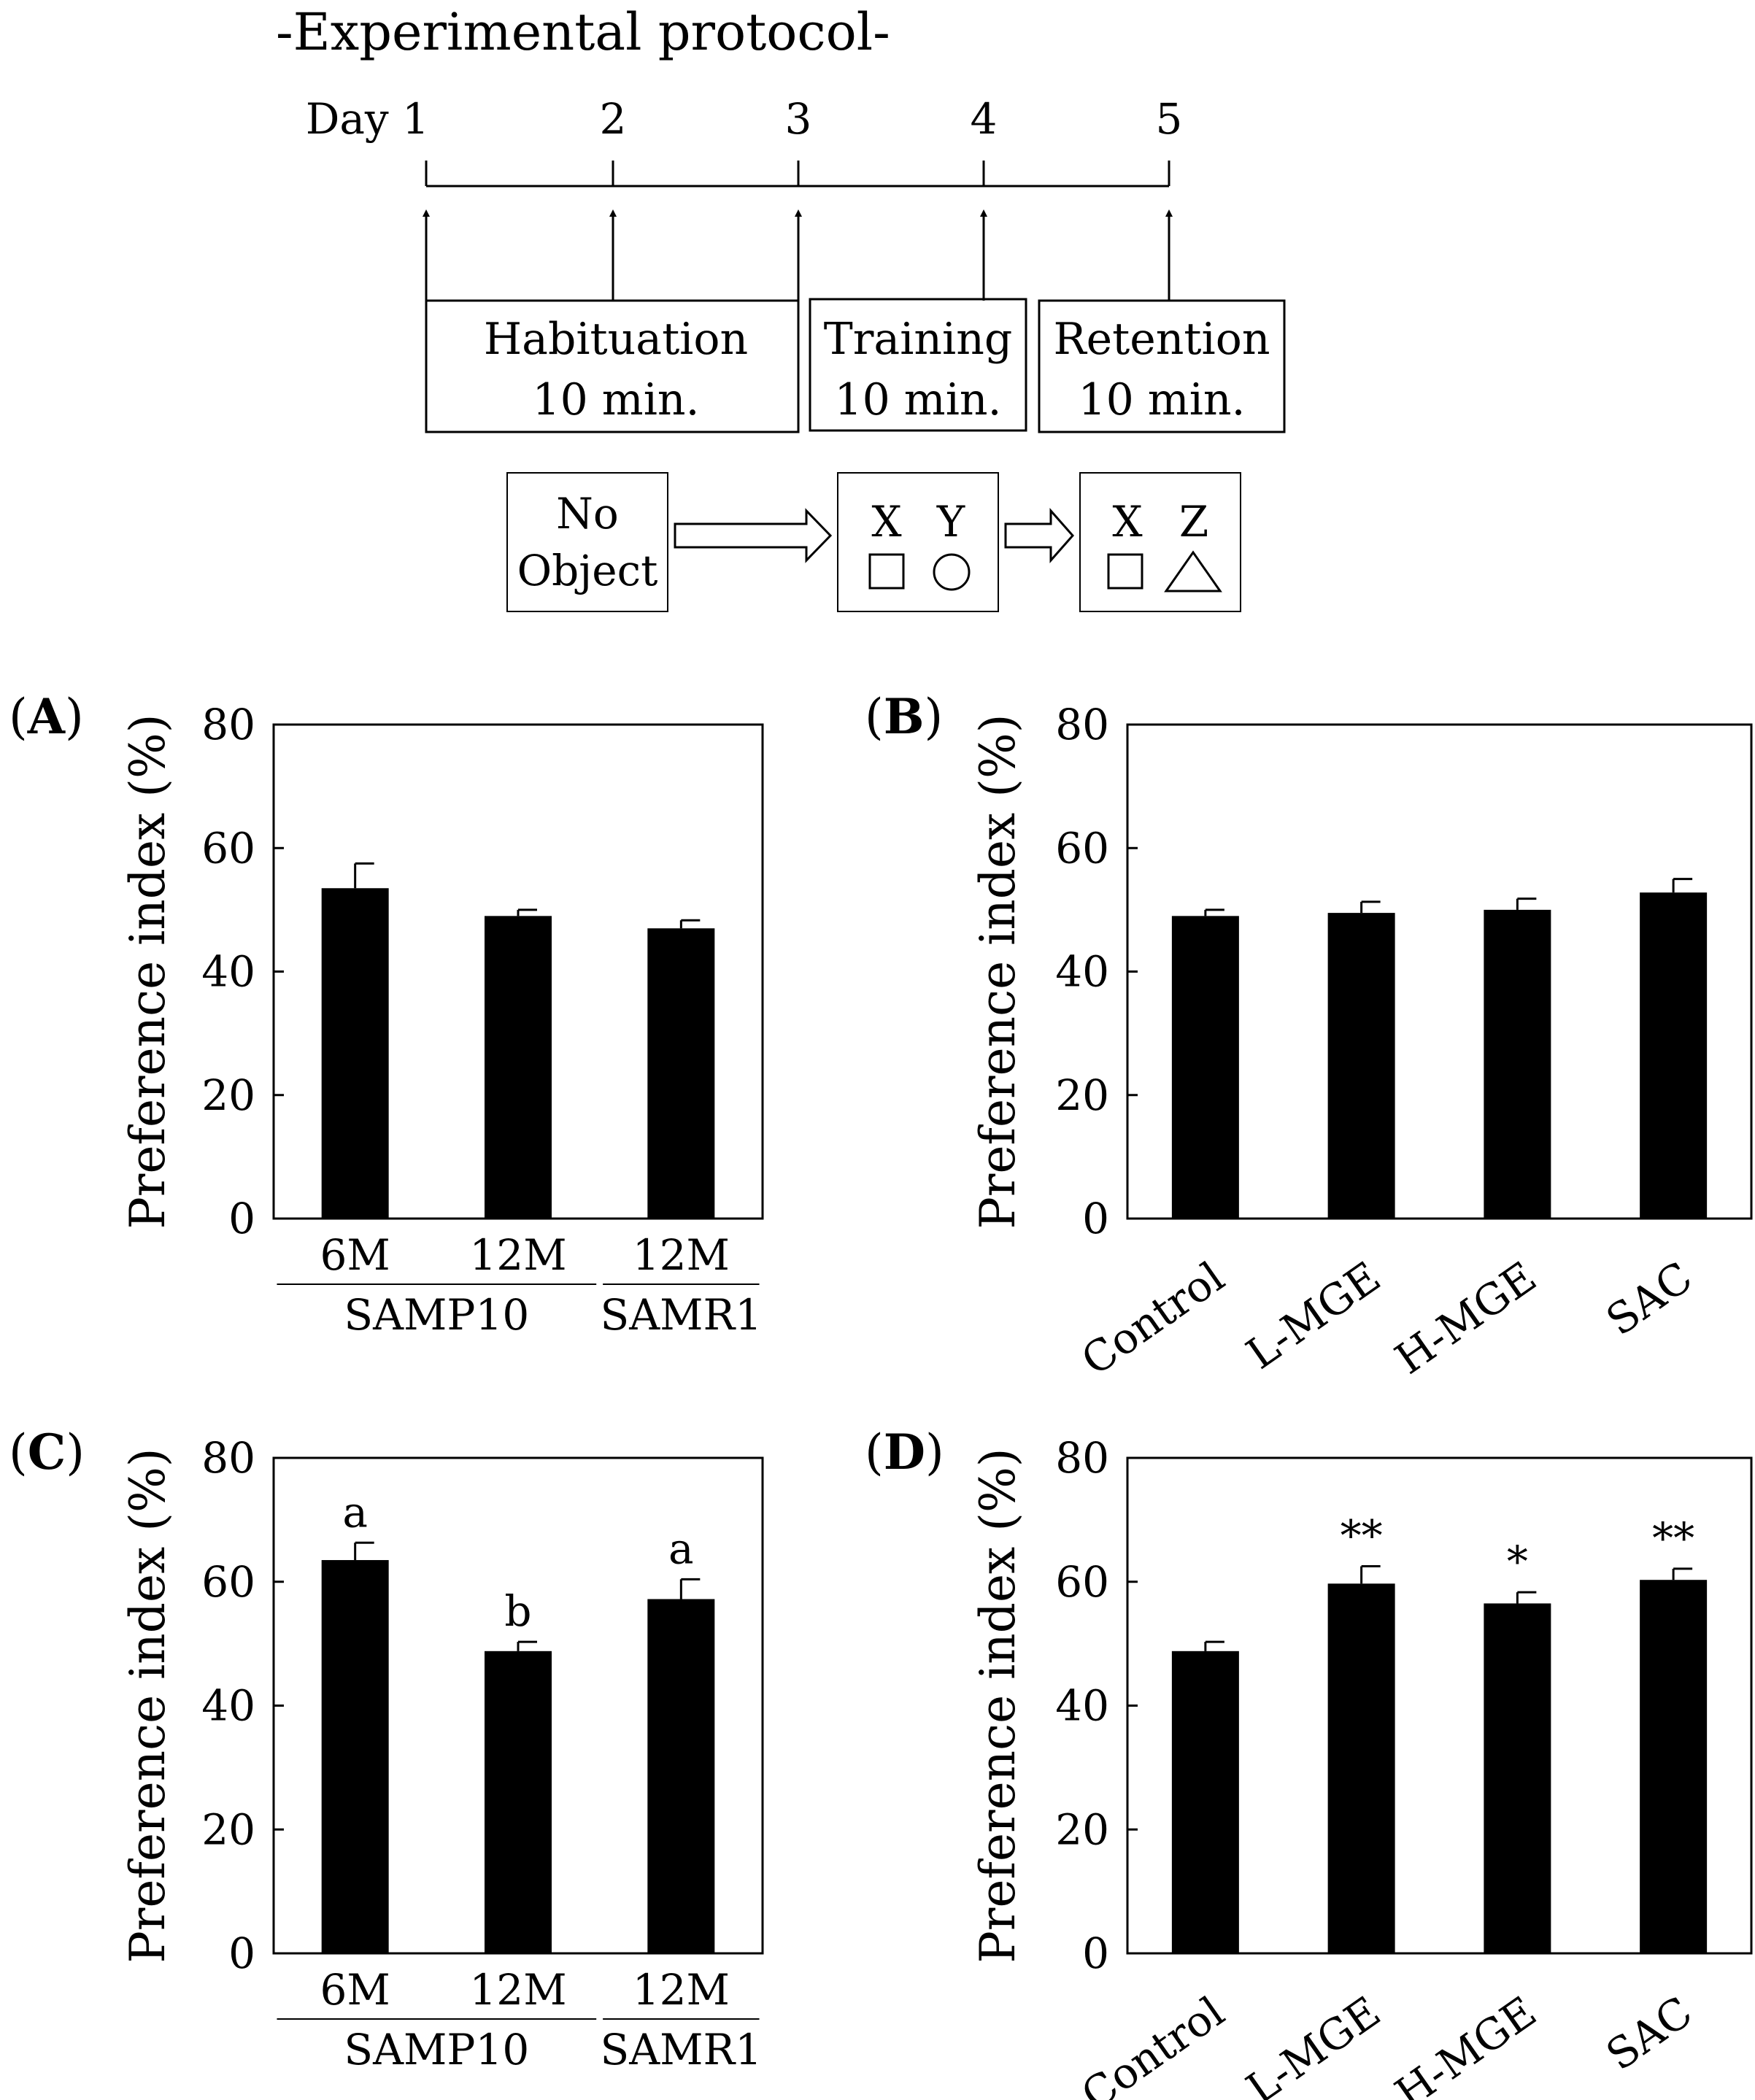  Describe the element at coordinates (228, 1095) in the screenshot. I see `panel-a-ytick-label-20: 20` at that location.